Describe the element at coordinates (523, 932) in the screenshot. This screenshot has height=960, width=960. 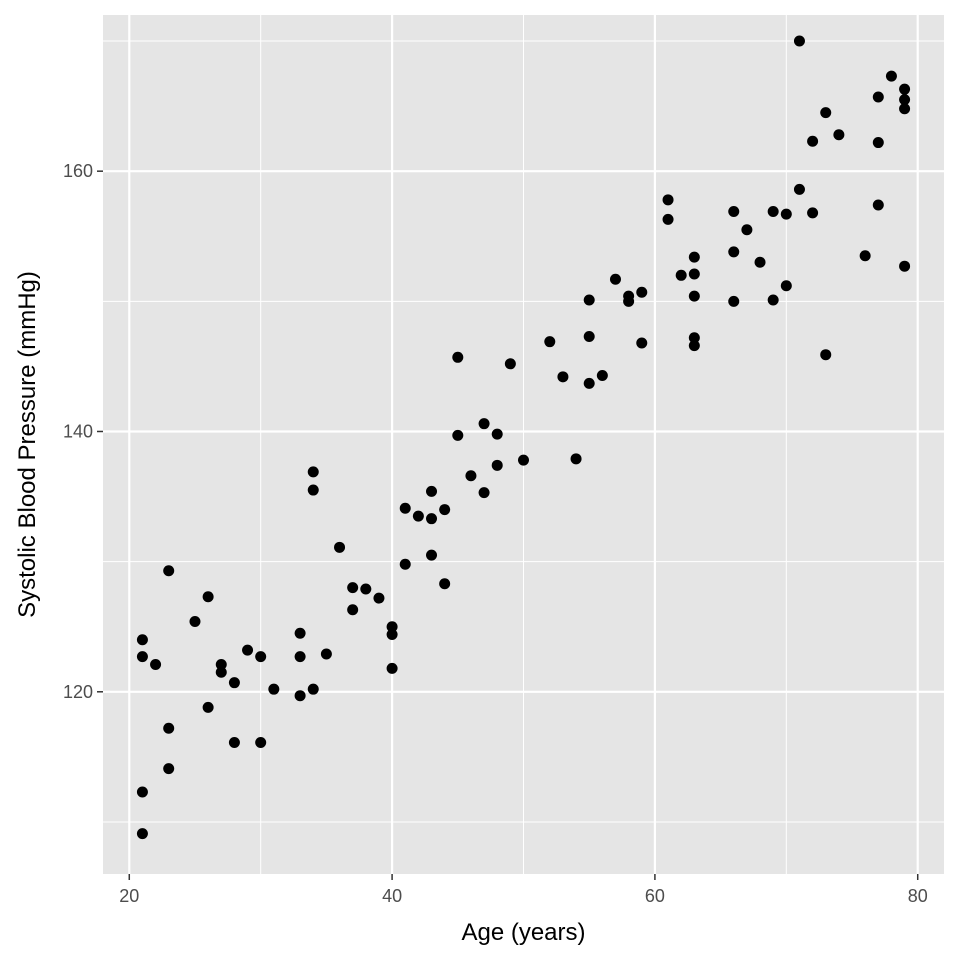
I see `x-axis-title: Age (years)` at that location.